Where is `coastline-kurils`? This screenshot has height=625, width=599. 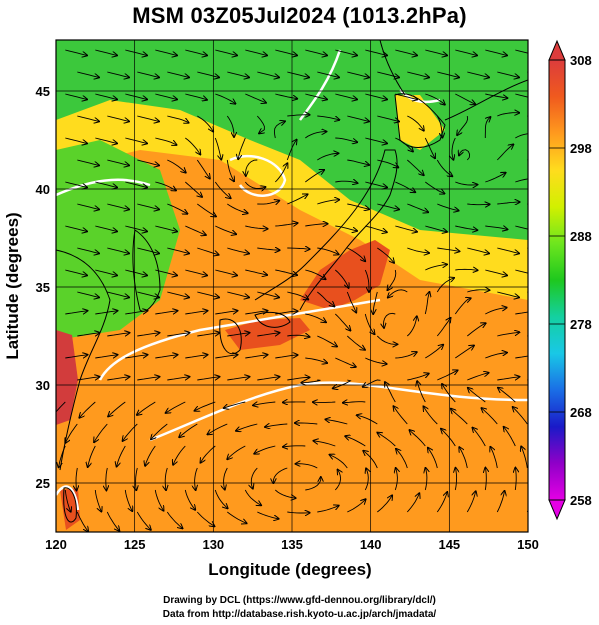 coastline-kurils is located at coordinates (486, 100).